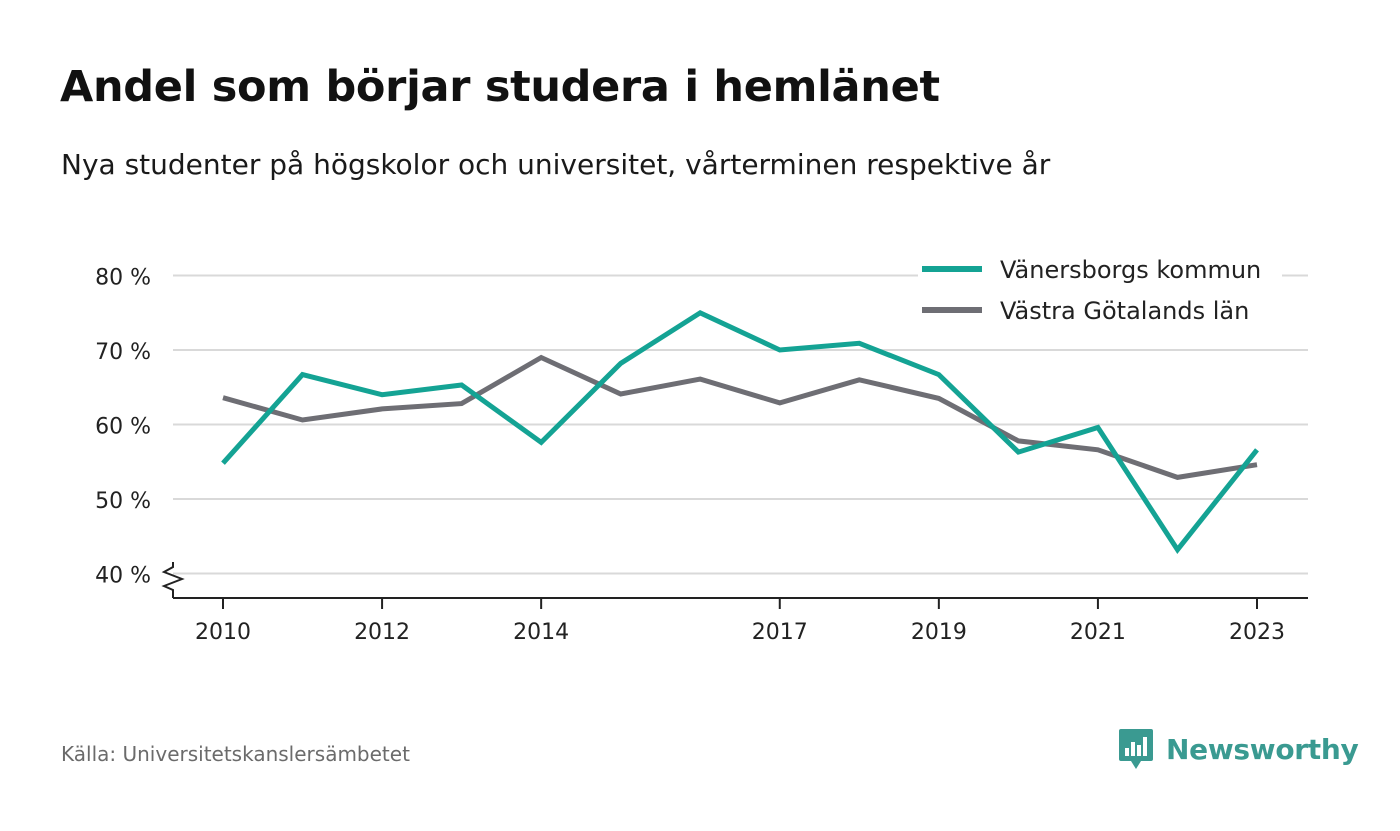 This screenshot has width=1400, height=831. I want to click on brand-logo: Newsworthy, so click(1238, 749).